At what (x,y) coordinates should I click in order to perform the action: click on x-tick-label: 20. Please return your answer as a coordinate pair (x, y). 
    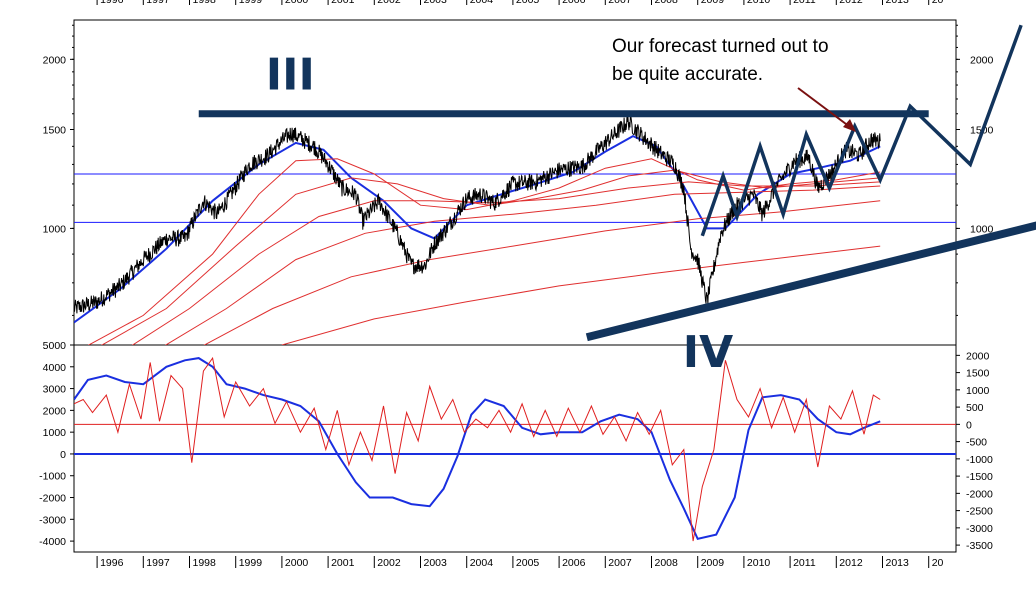
    Looking at the image, I should click on (938, 563).